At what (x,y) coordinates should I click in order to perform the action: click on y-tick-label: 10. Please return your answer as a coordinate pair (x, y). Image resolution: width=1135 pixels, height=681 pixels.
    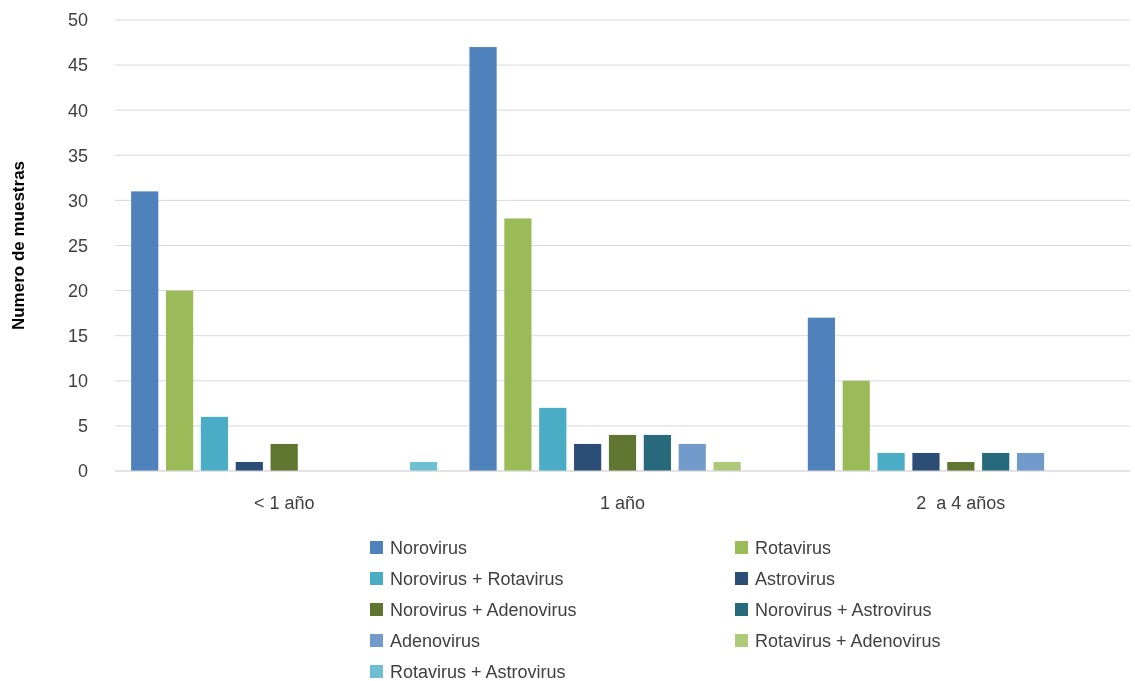
    Looking at the image, I should click on (77, 381).